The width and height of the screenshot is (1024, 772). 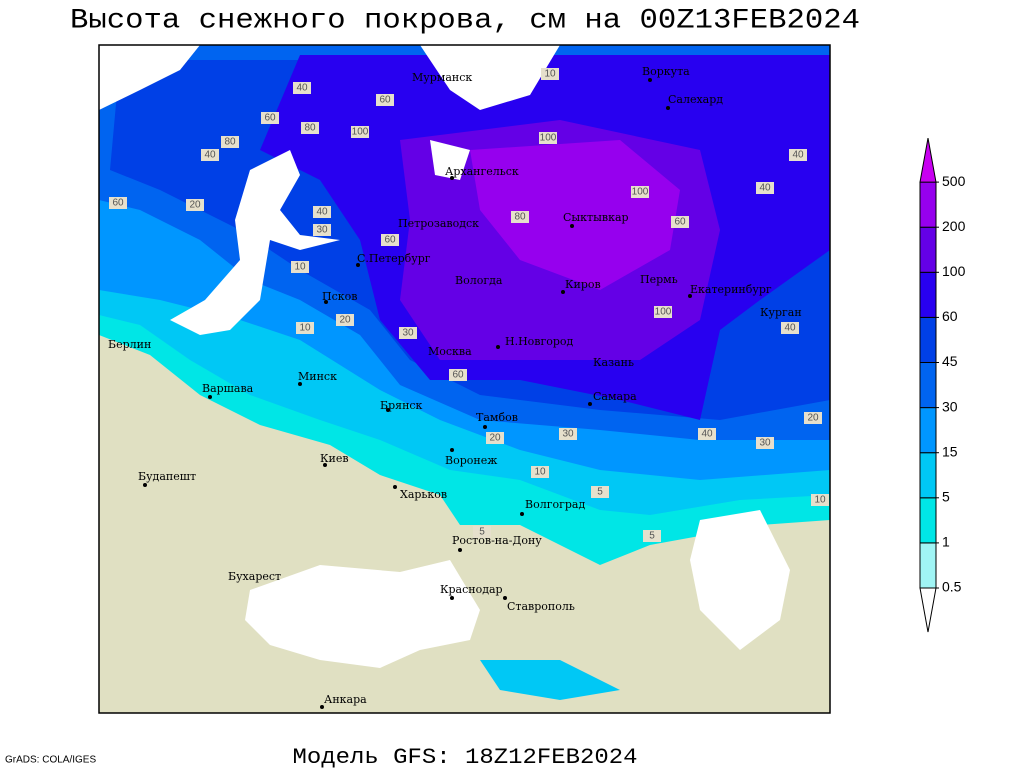 What do you see at coordinates (149, 77) in the screenshot?
I see `sea-norwegian` at bounding box center [149, 77].